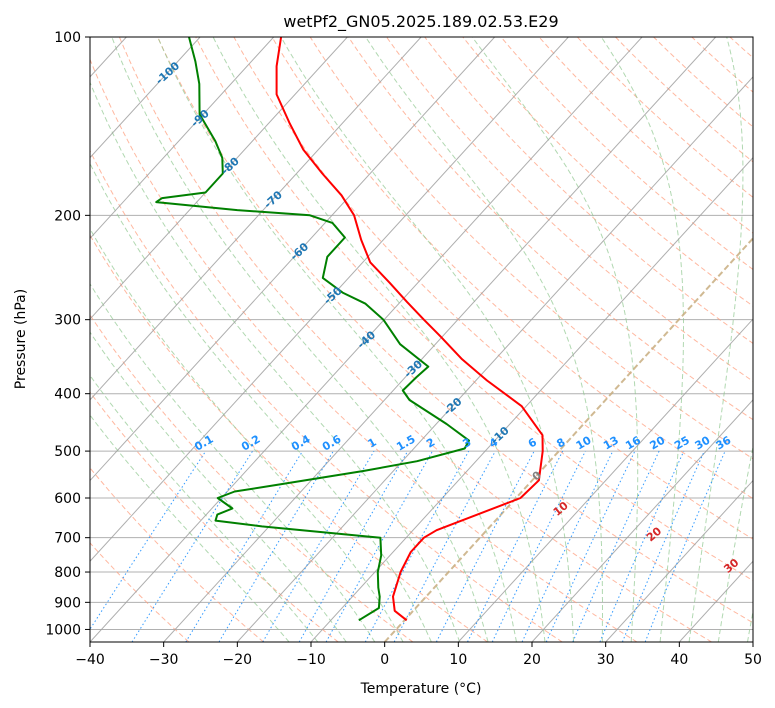 Image resolution: width=775 pixels, height=708 pixels. What do you see at coordinates (753, 660) in the screenshot?
I see `x-tick-label: 50` at bounding box center [753, 660].